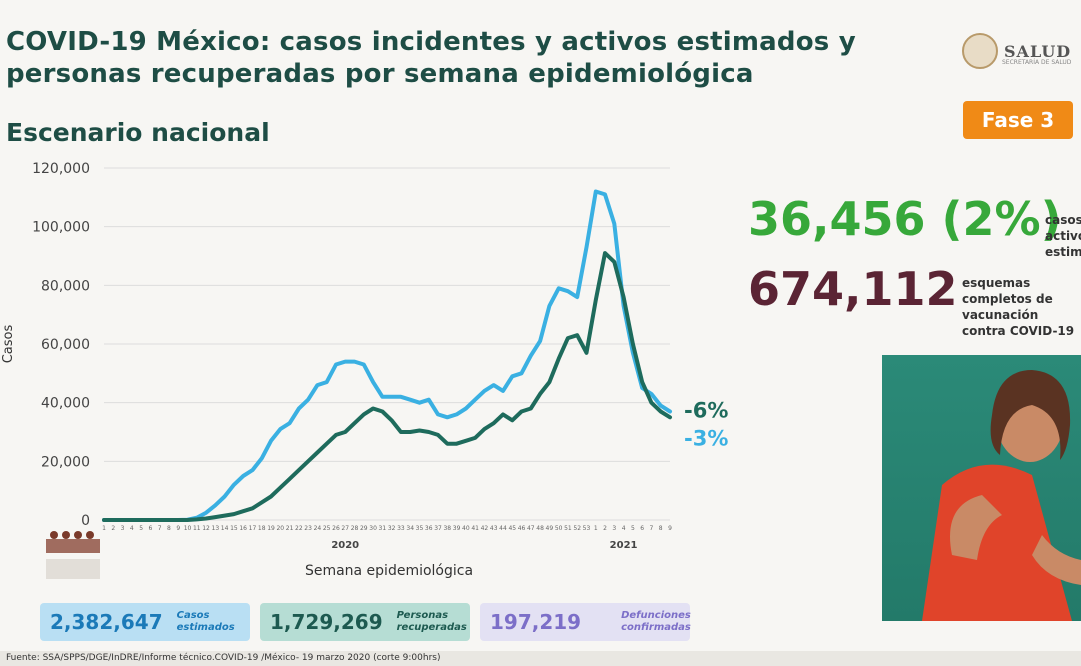 This screenshot has height=666, width=1081. What do you see at coordinates (905, 219) in the screenshot?
I see `active-cases-value: 36,456 (2%)` at bounding box center [905, 219].